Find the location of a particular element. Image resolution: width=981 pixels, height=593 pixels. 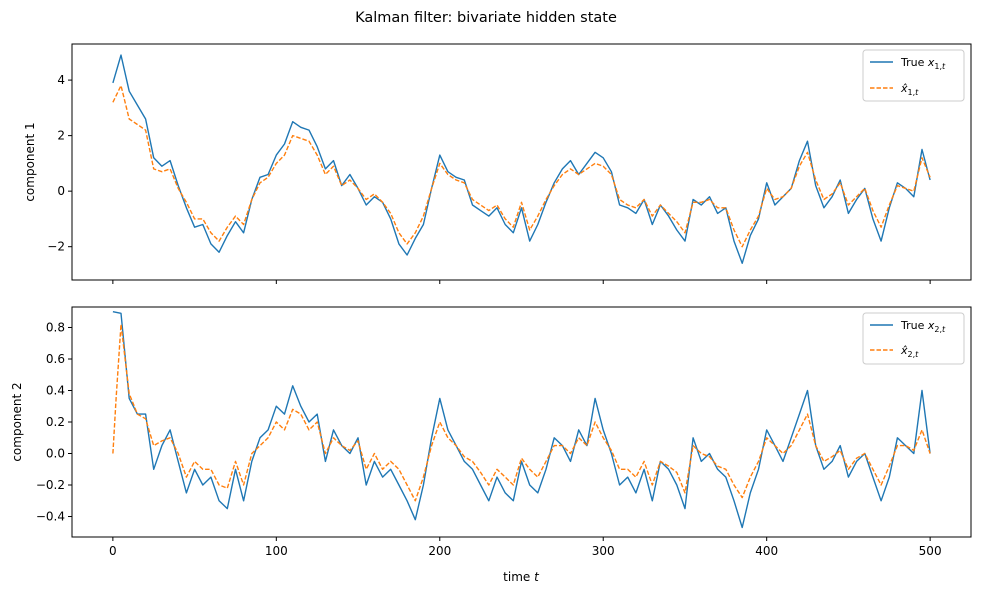

y-tick-label: −2 is located at coordinates (56, 247).